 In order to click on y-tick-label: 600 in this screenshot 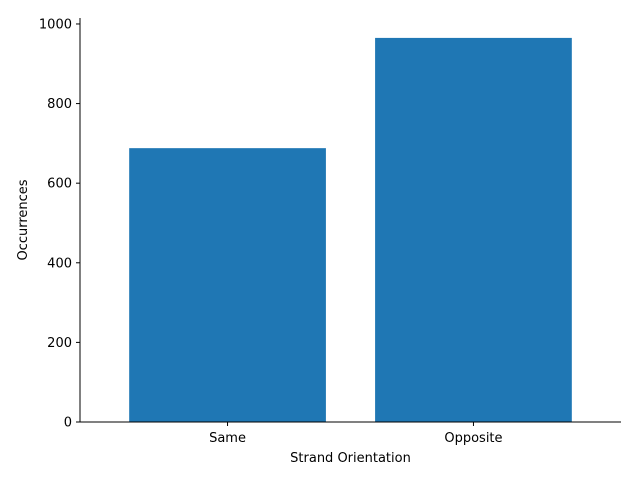, I will do `click(59, 184)`.